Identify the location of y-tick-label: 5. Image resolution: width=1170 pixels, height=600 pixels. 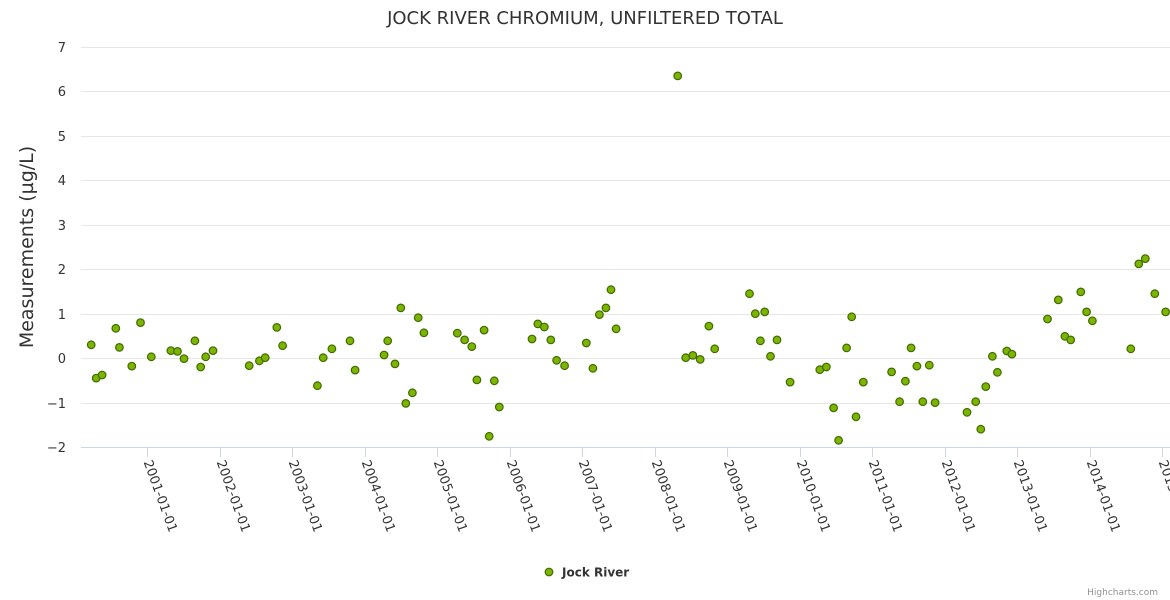
(62, 137).